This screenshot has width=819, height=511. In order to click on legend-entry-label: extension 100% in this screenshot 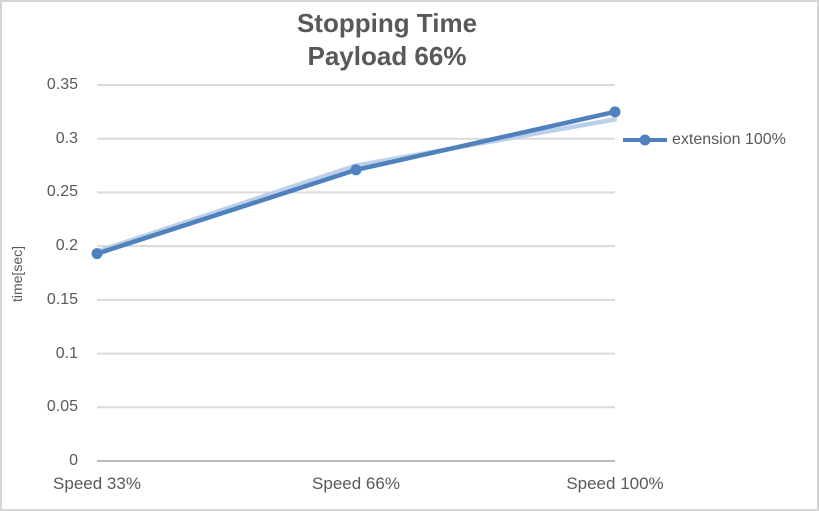, I will do `click(729, 139)`.